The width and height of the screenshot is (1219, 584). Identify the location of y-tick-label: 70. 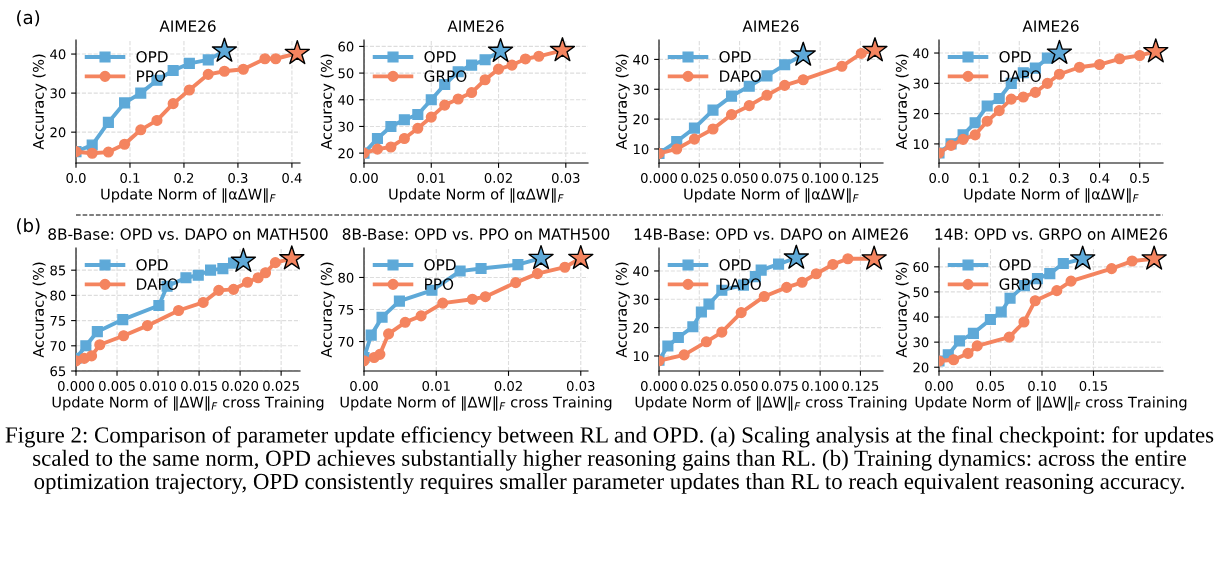
(58, 346).